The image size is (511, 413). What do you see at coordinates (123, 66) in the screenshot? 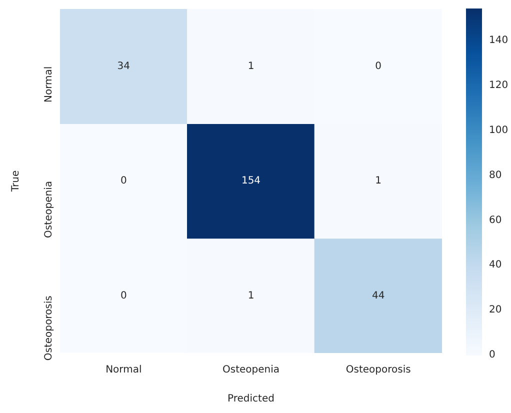
I see `data-label: 34` at bounding box center [123, 66].